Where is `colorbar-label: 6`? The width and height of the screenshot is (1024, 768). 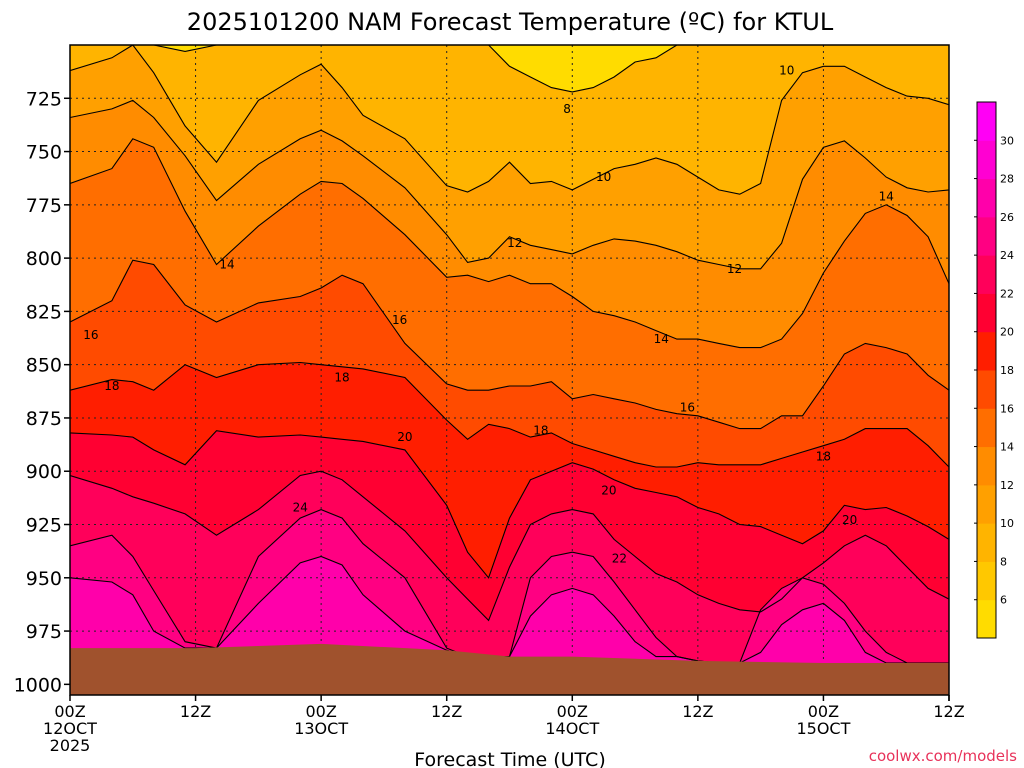
colorbar-label: 6 is located at coordinates (1003, 600).